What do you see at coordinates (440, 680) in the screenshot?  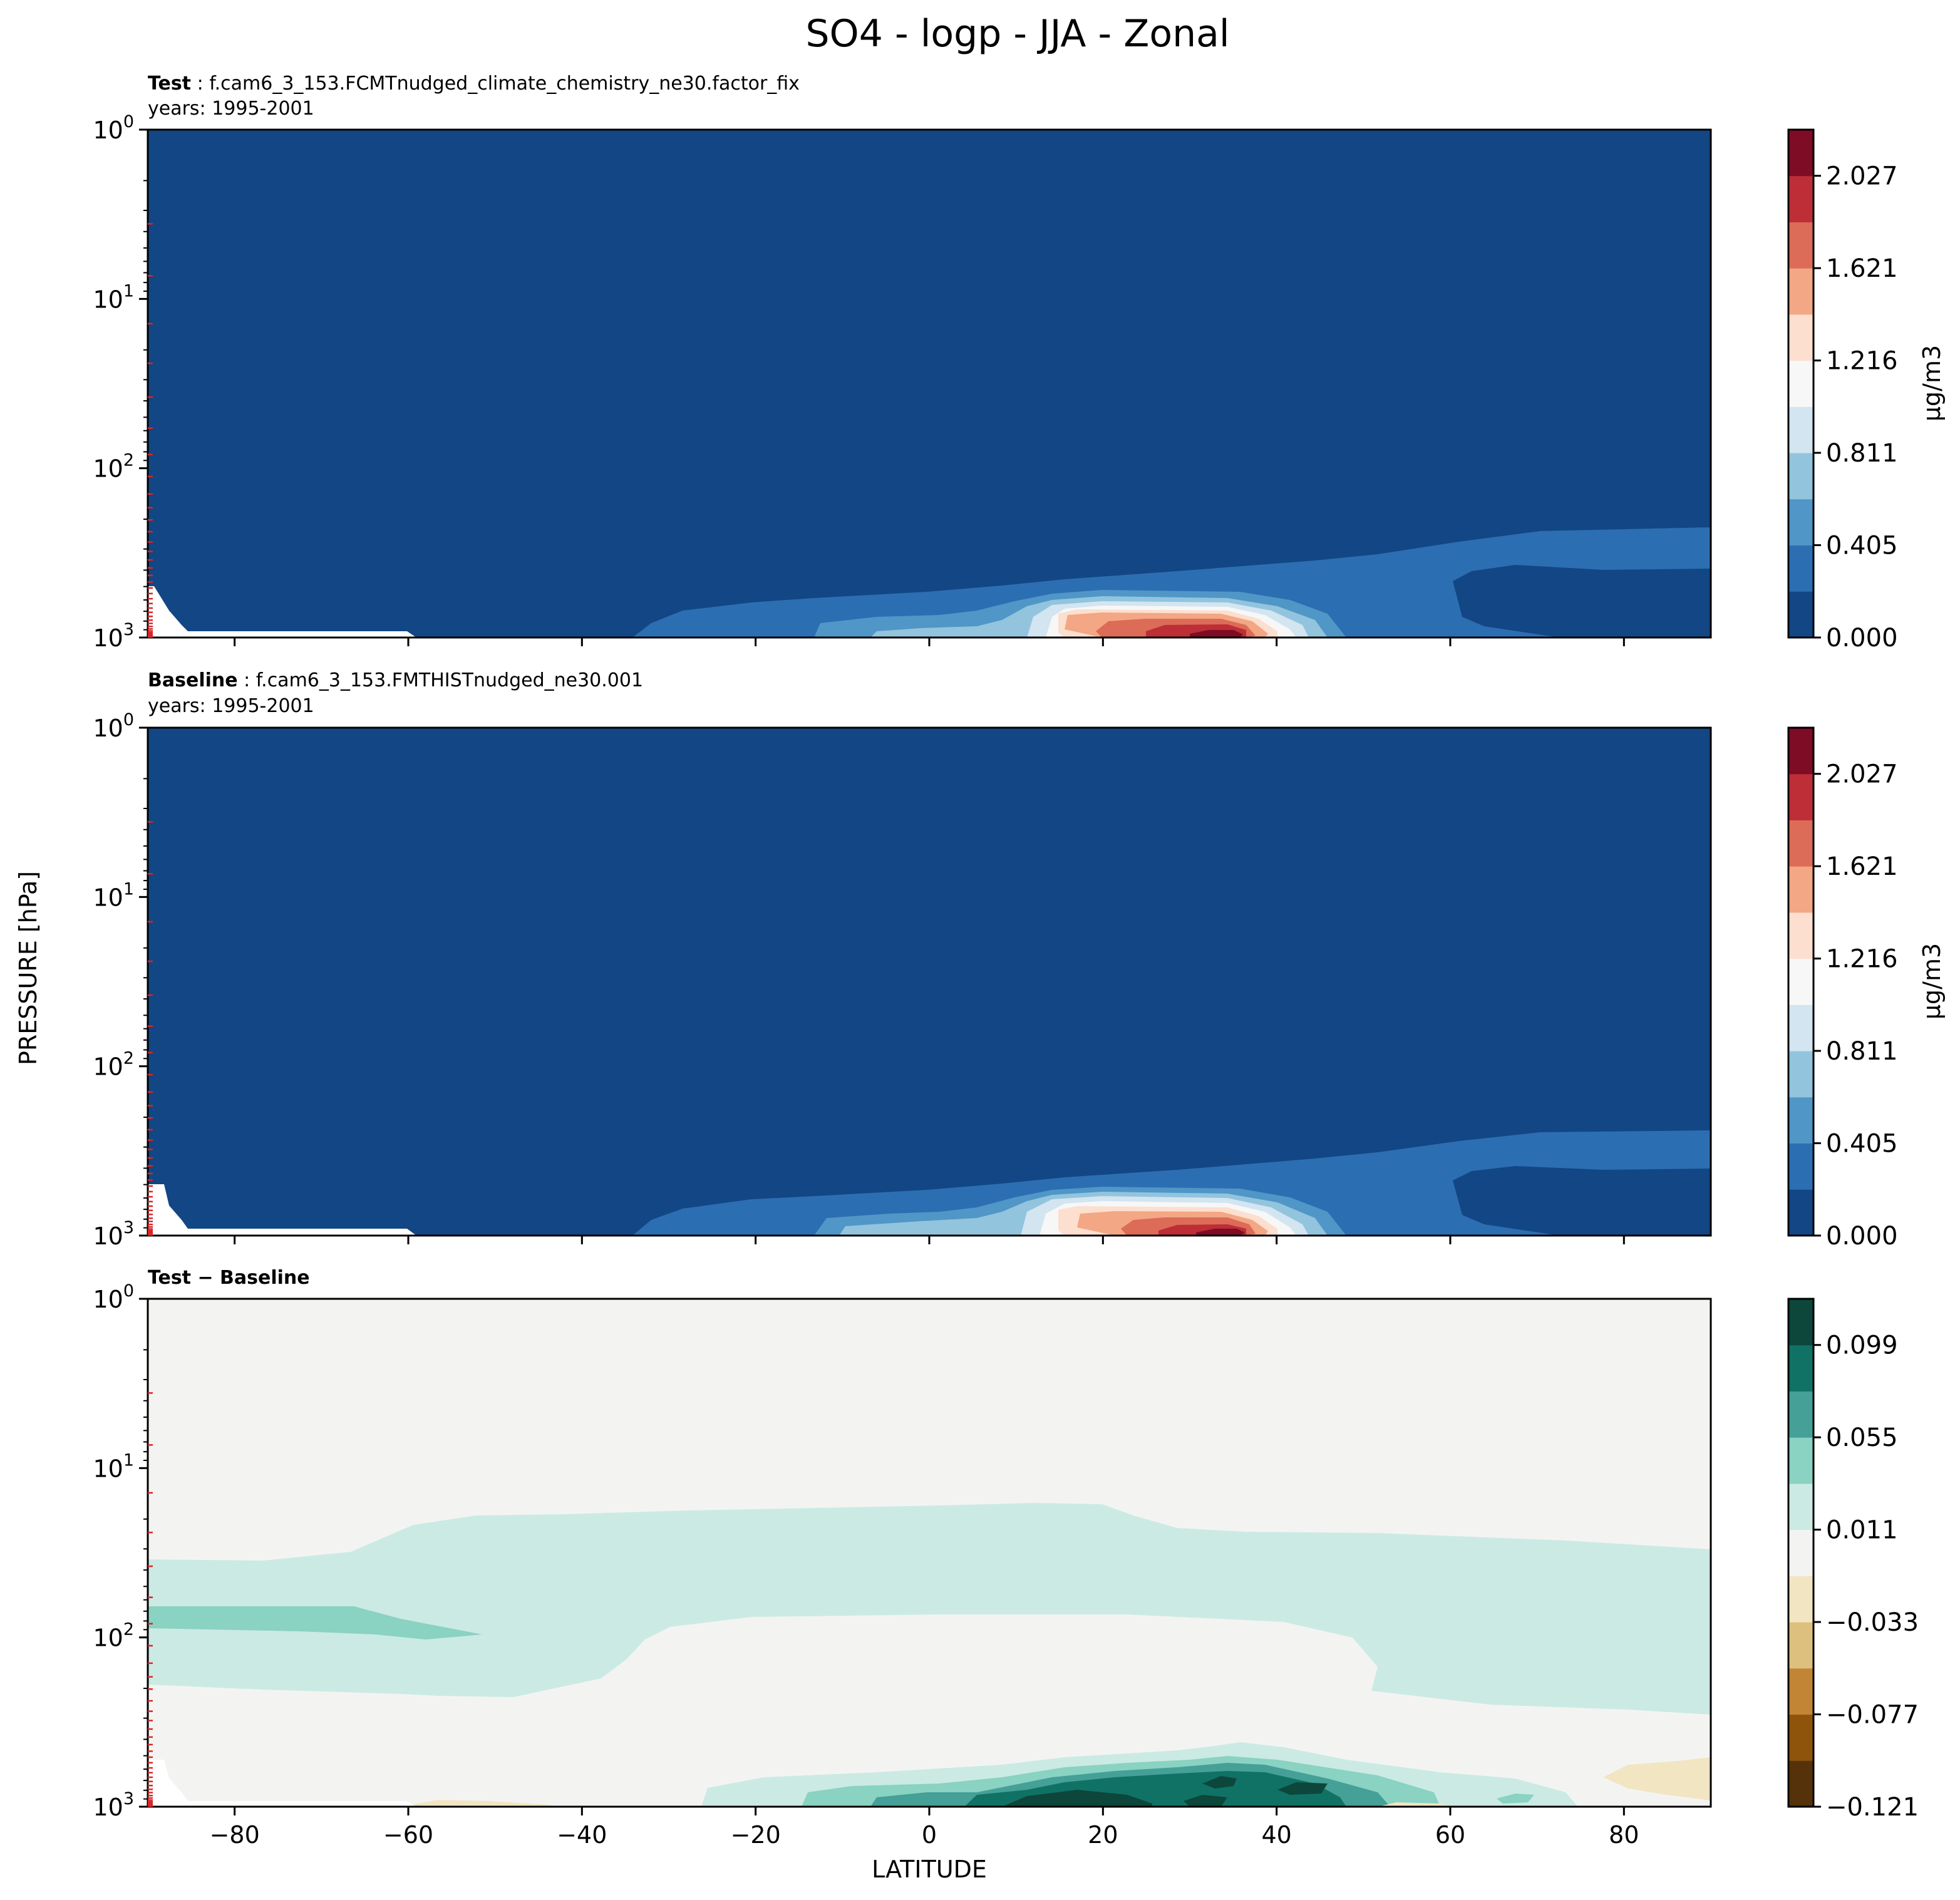 I see `panel-baseline-title-rest: : f.cam6_3_153.FMTHISTnudged_ne30.001` at bounding box center [440, 680].